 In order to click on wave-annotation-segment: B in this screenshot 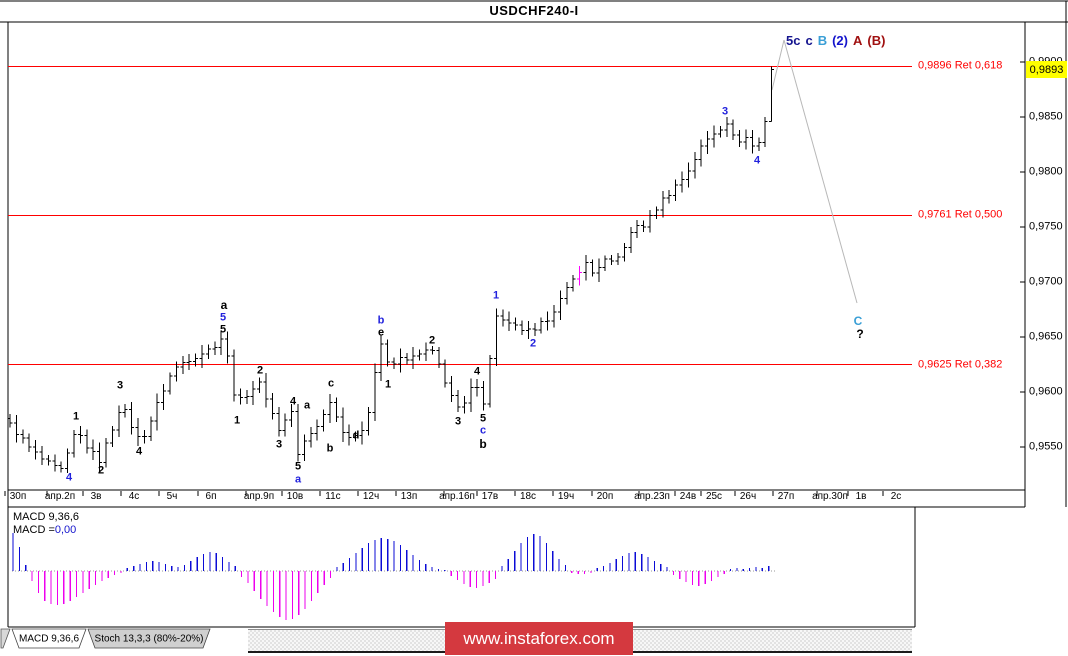, I will do `click(822, 40)`.